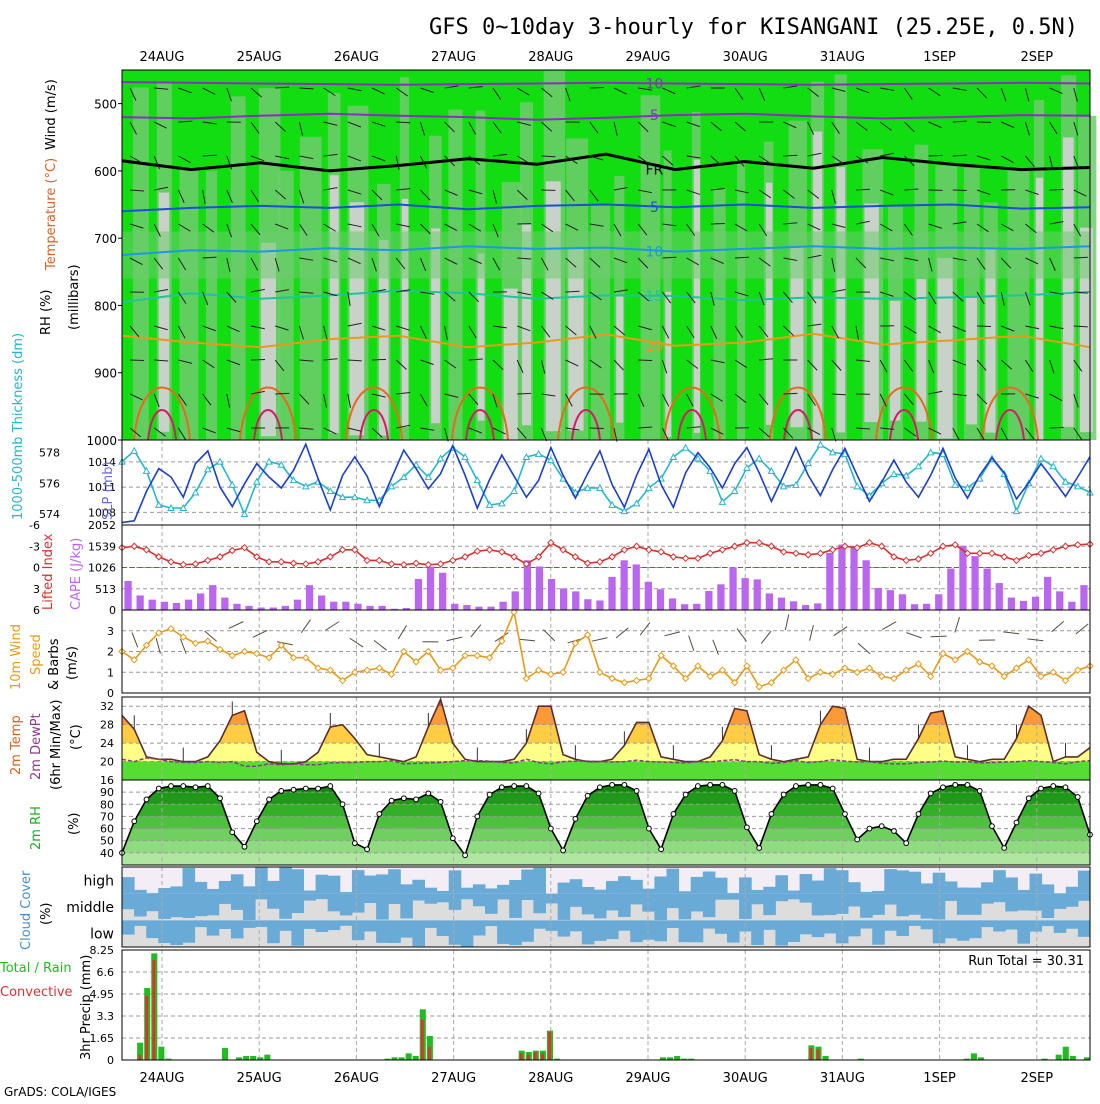 The width and height of the screenshot is (1100, 1104). Describe the element at coordinates (49, 452) in the screenshot. I see `ytick-thickness: 578` at that location.